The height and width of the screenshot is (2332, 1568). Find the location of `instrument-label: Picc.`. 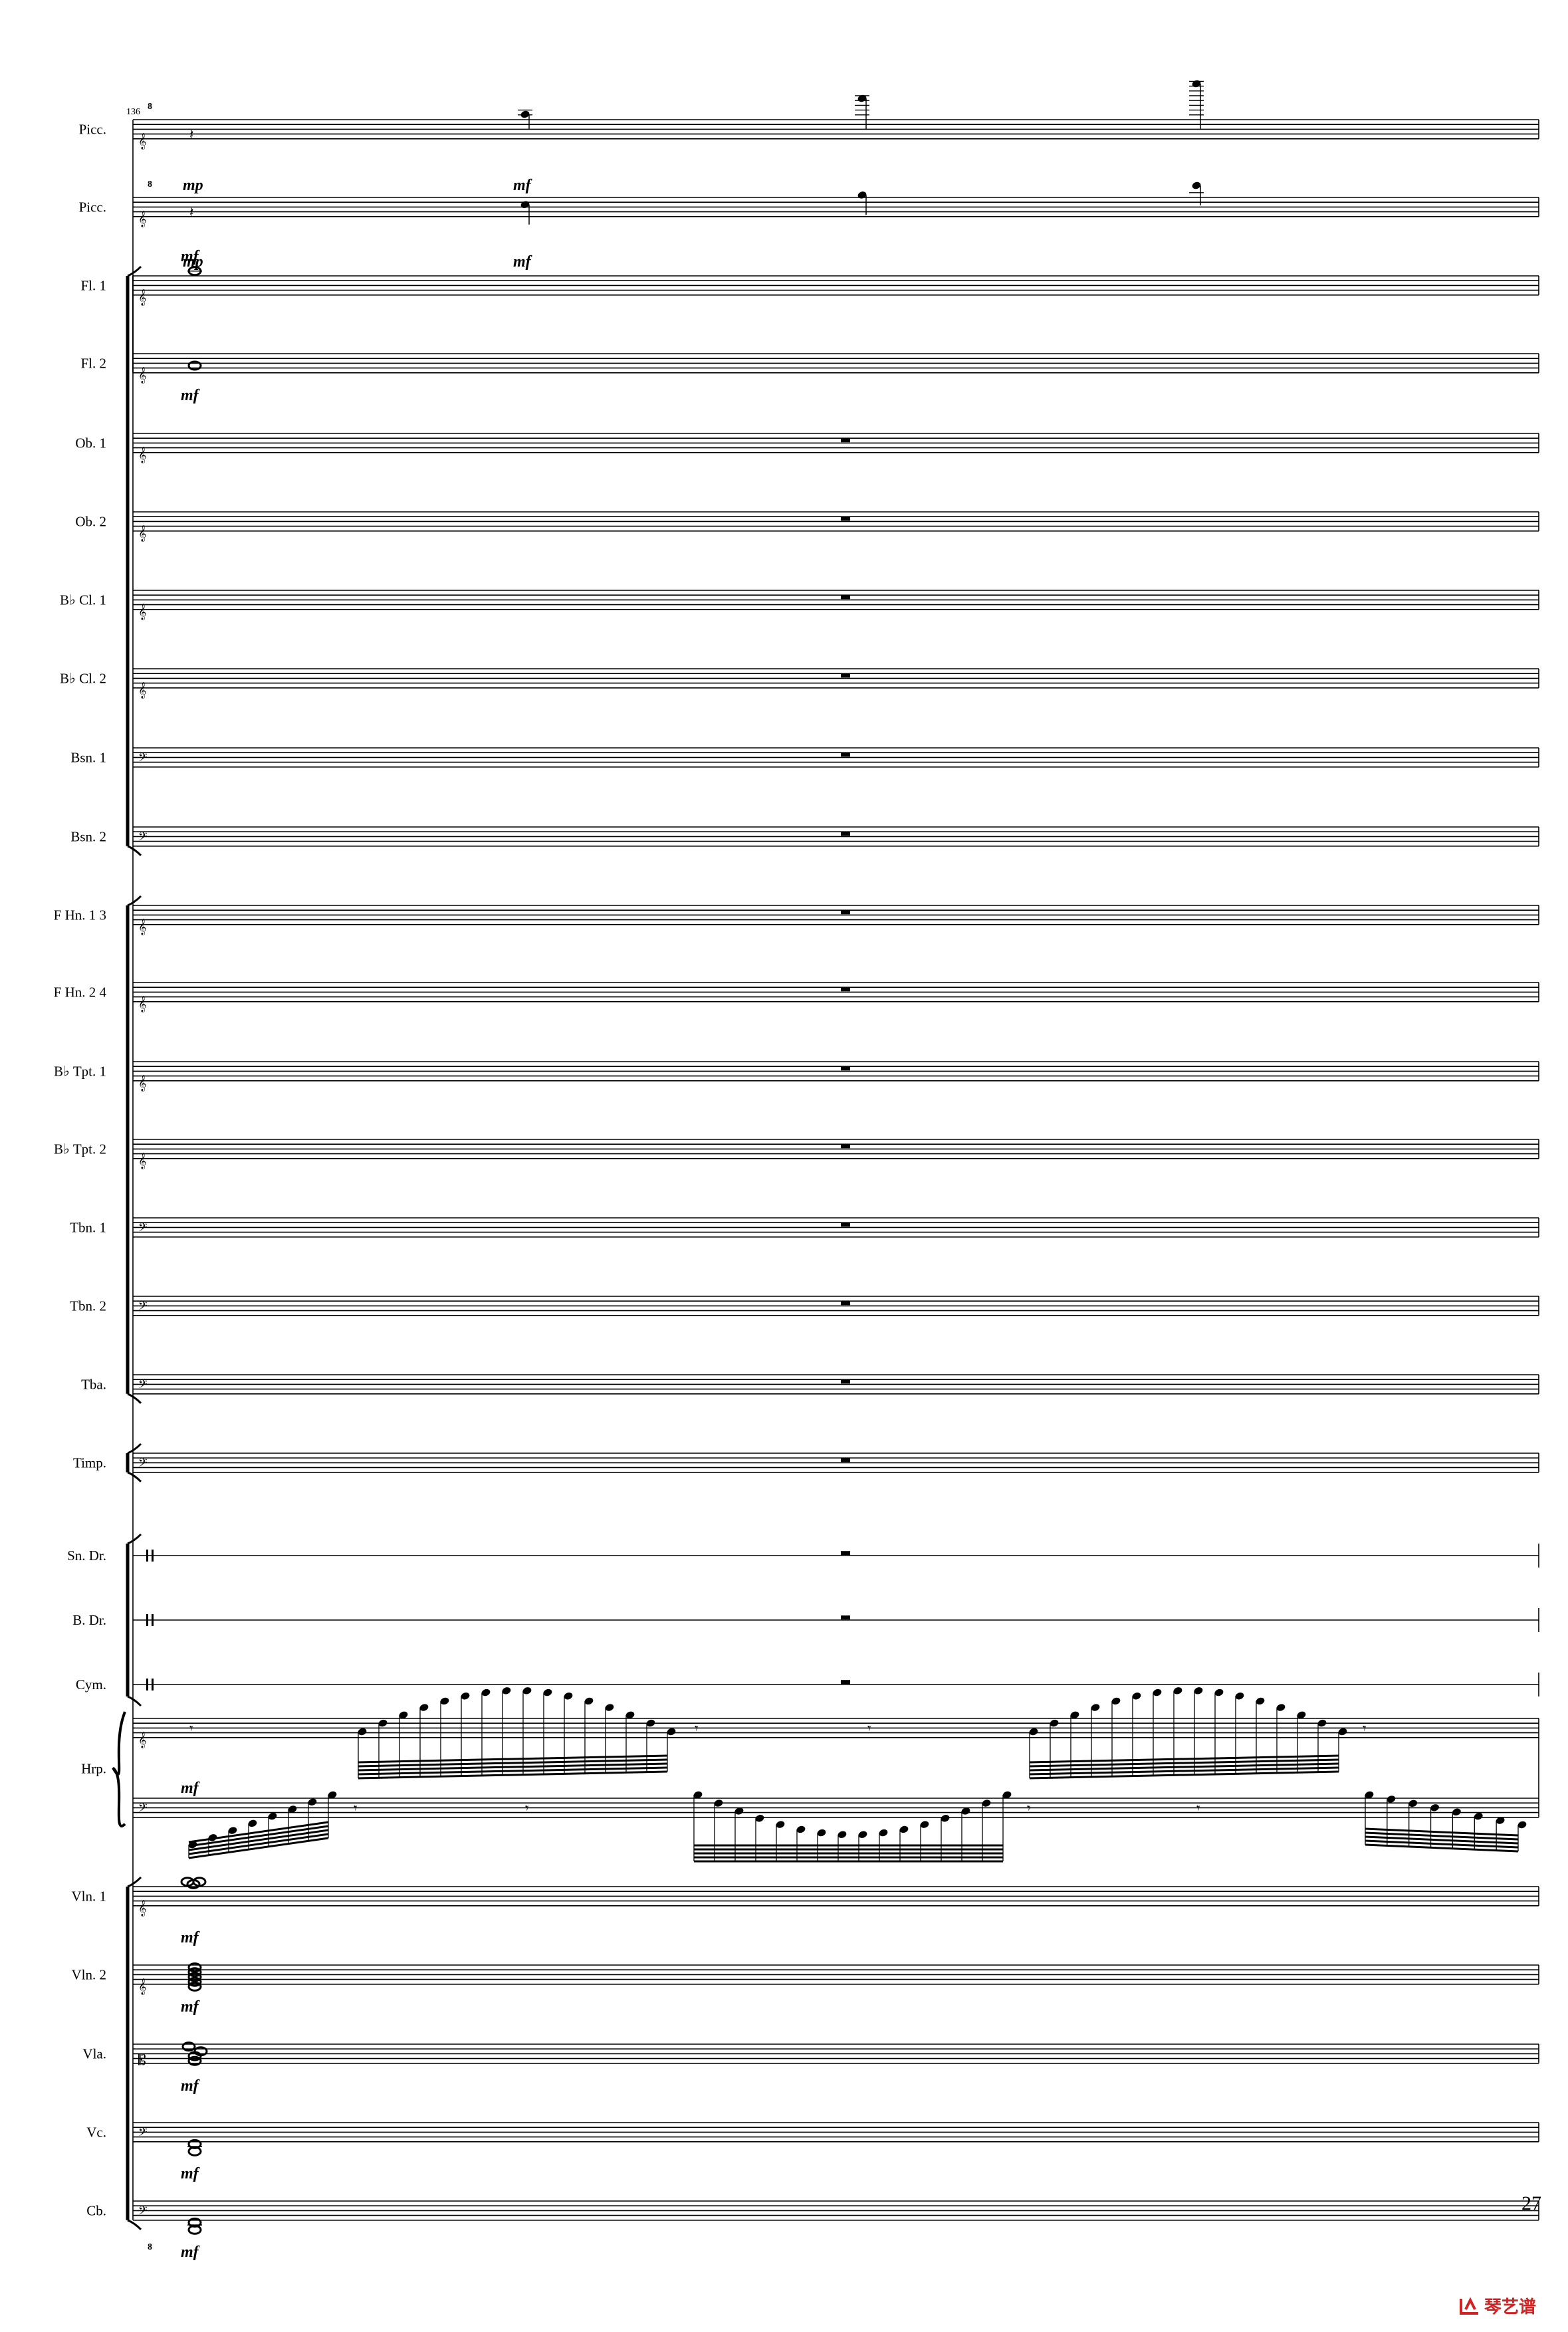

instrument-label: Picc. is located at coordinates (92, 129).